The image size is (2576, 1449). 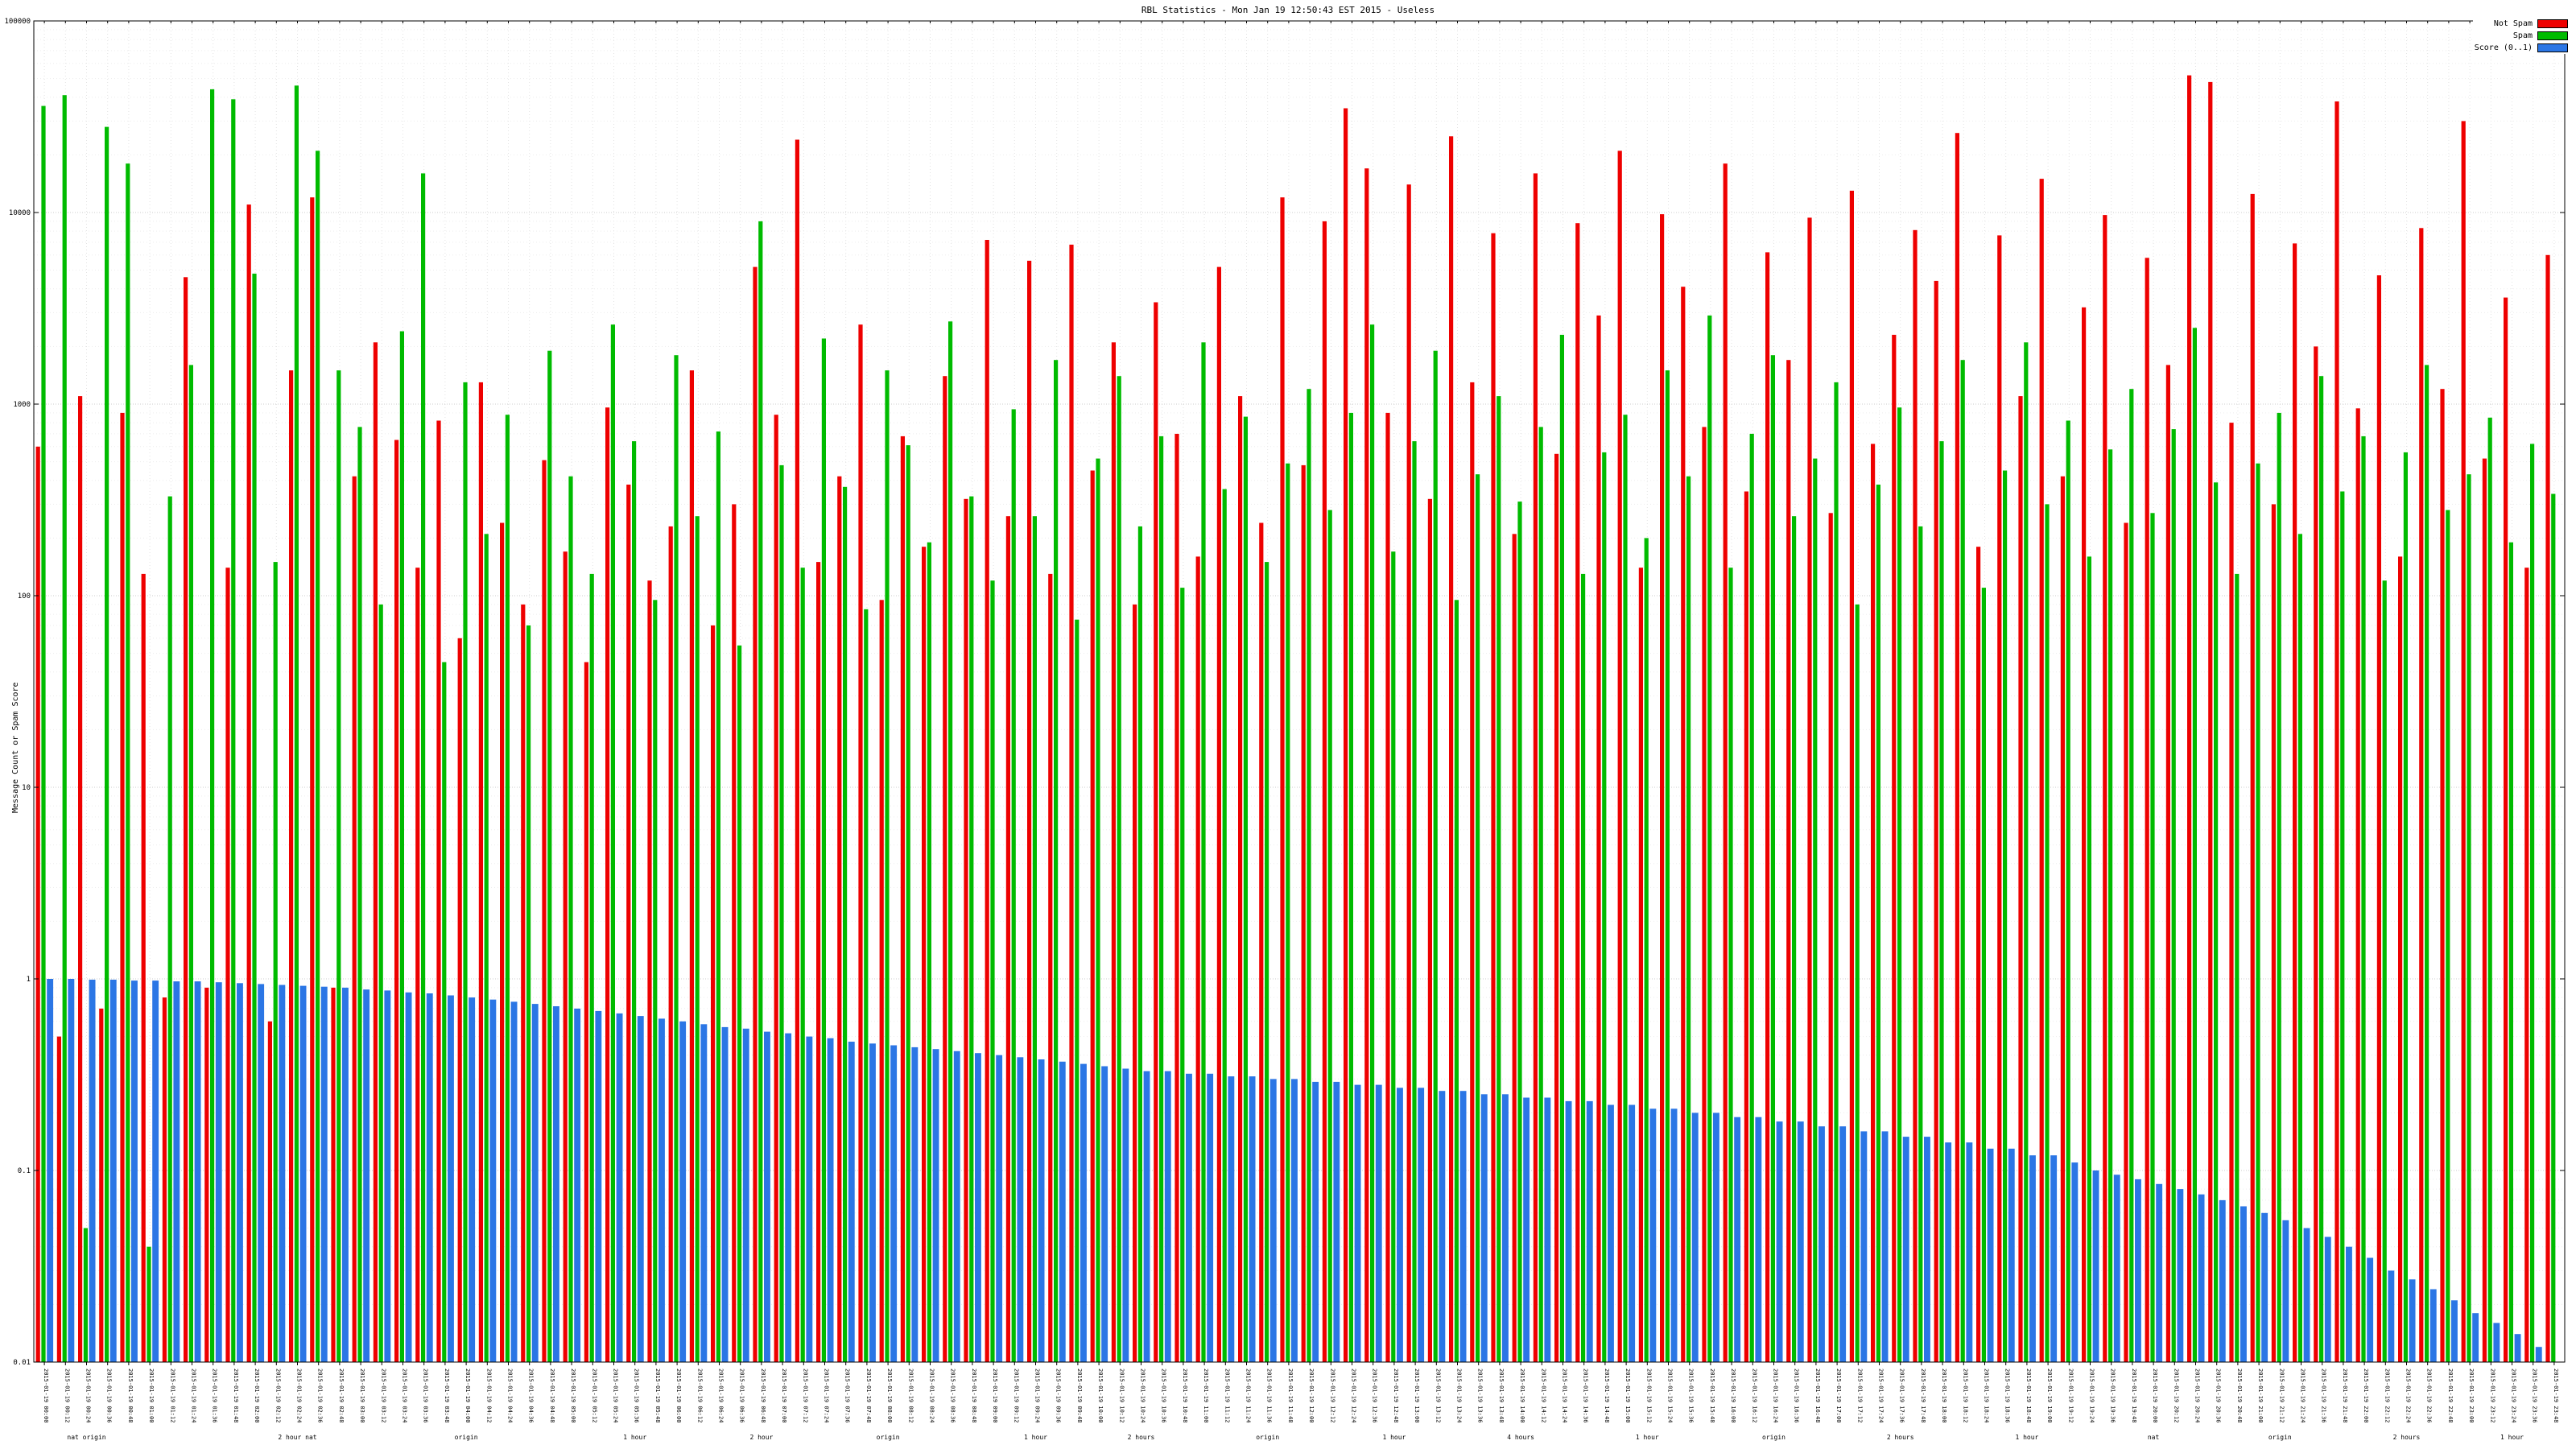 What do you see at coordinates (1227, 1395) in the screenshot?
I see `svg-text: 2015-01-19 11:12` at bounding box center [1227, 1395].